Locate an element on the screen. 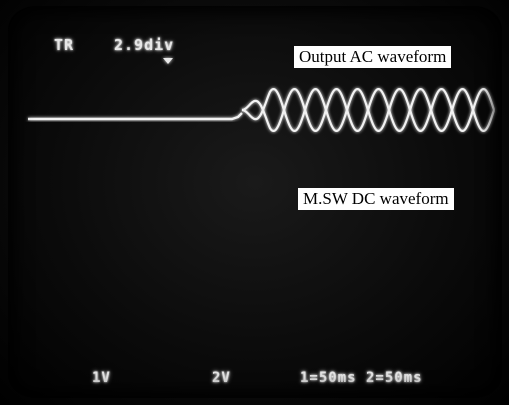 The height and width of the screenshot is (405, 509). scale-readout: 2.9div is located at coordinates (144, 45).